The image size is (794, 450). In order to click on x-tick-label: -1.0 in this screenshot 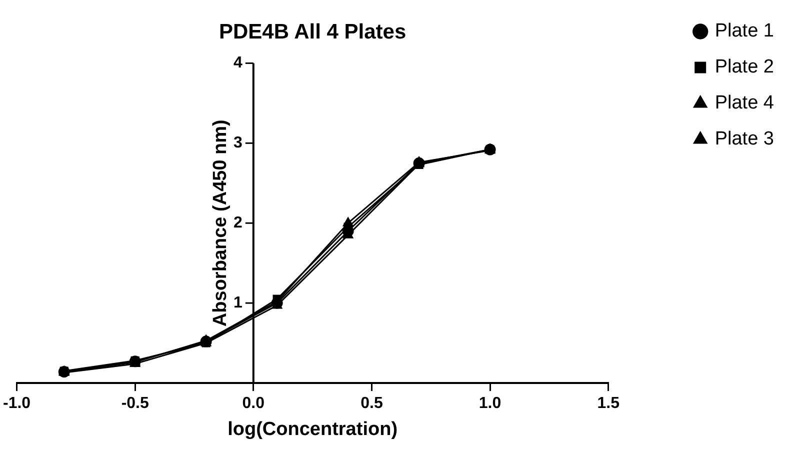, I will do `click(16, 403)`.